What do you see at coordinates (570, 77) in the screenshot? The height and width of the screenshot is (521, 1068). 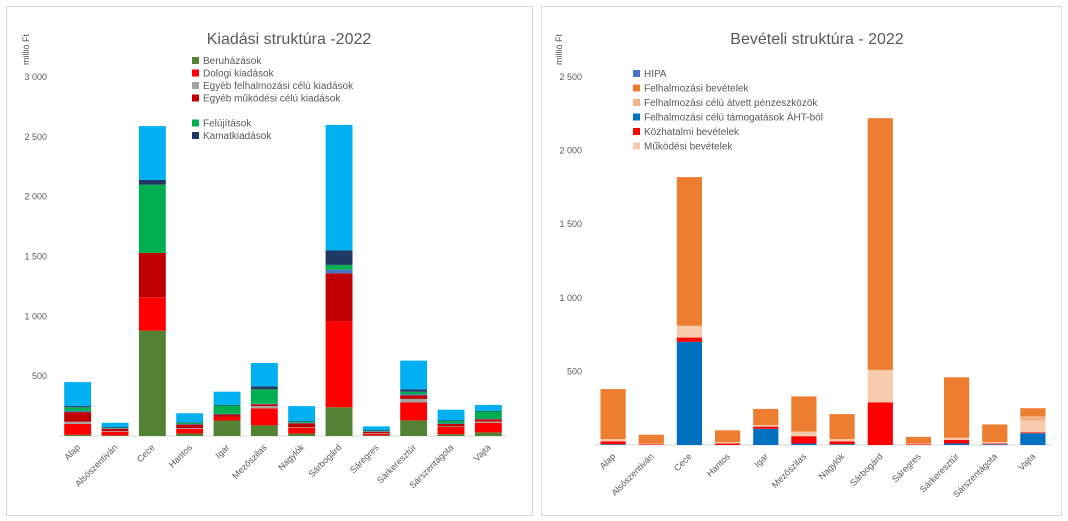 I see `y-tick-label: 2 500` at bounding box center [570, 77].